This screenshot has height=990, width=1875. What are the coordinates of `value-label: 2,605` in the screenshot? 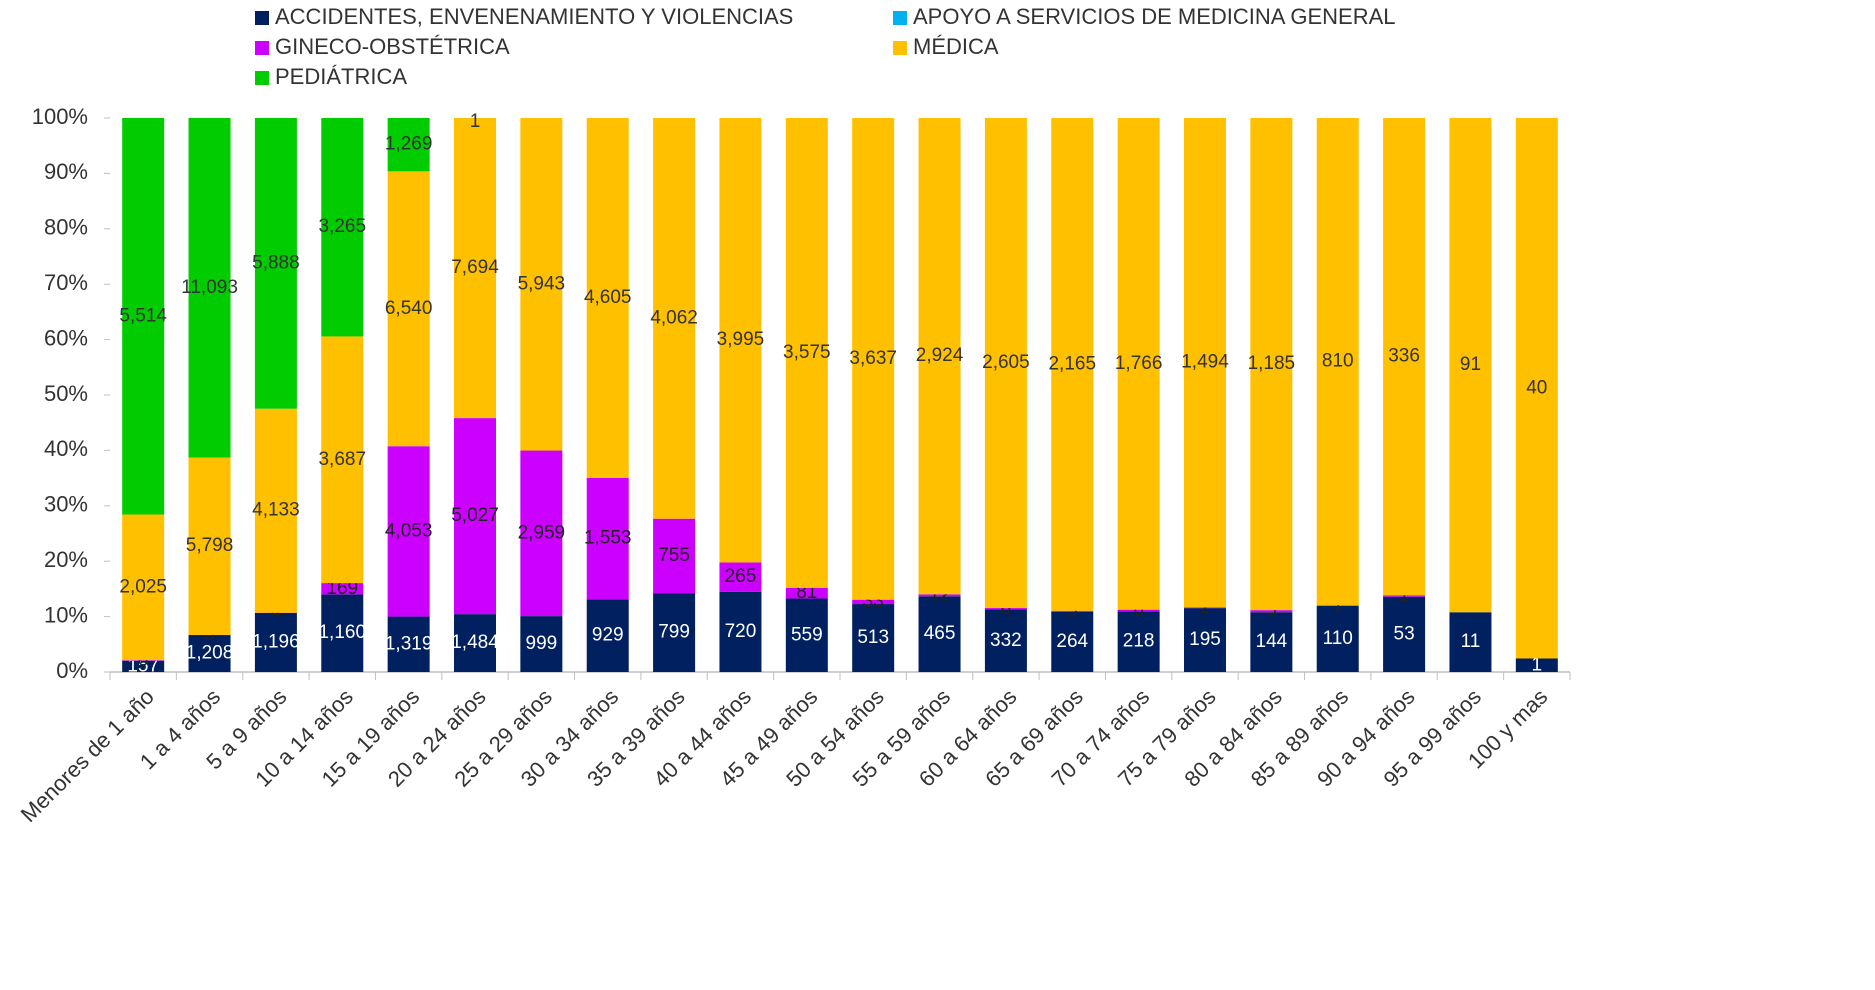 It's located at (1006, 362).